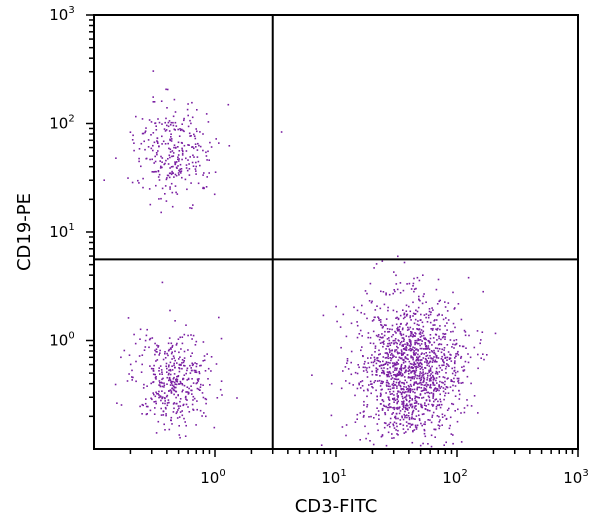 The width and height of the screenshot is (600, 528). What do you see at coordinates (61, 14) in the screenshot?
I see `y-tick-label: 103` at bounding box center [61, 14].